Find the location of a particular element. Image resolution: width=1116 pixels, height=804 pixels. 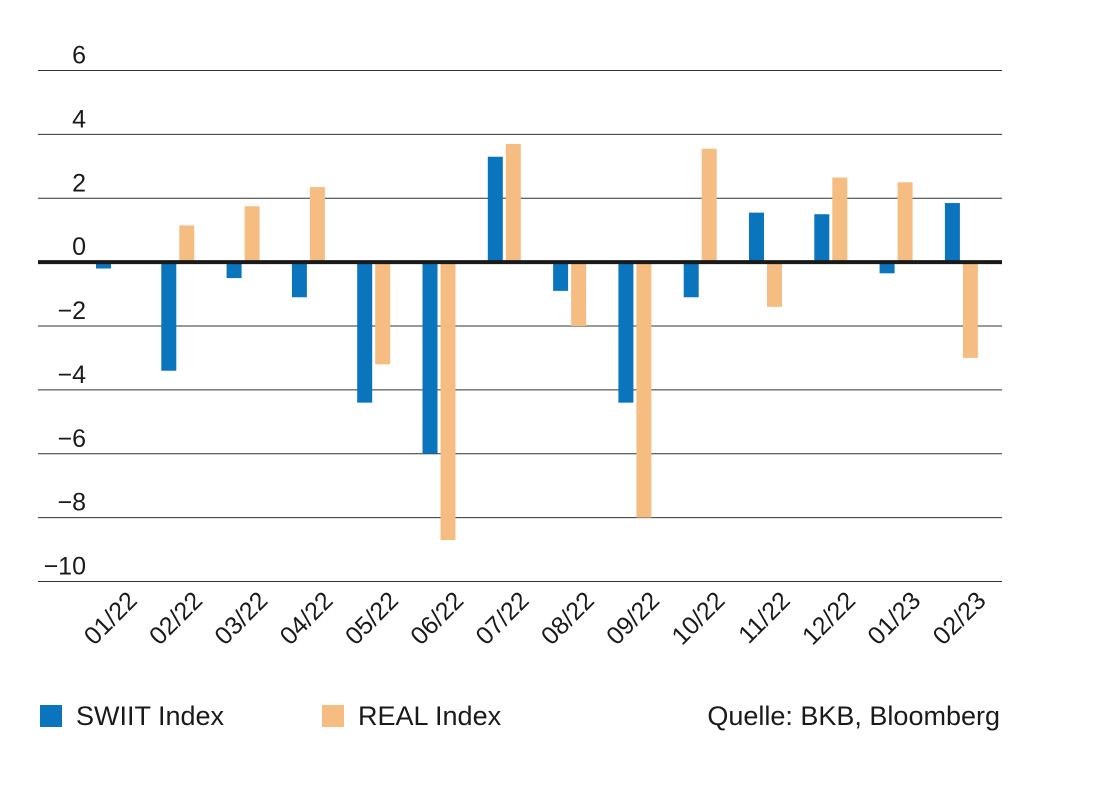

x-tick-label: 11/22 is located at coordinates (764, 617).